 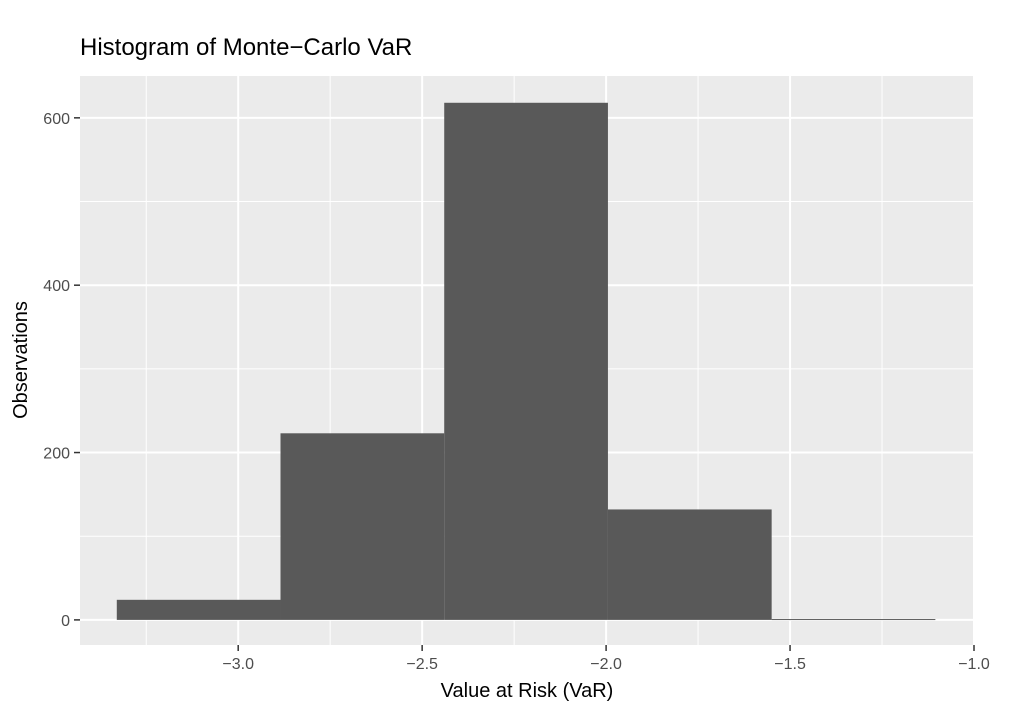 What do you see at coordinates (56, 286) in the screenshot?
I see `y-tick-label: 400` at bounding box center [56, 286].